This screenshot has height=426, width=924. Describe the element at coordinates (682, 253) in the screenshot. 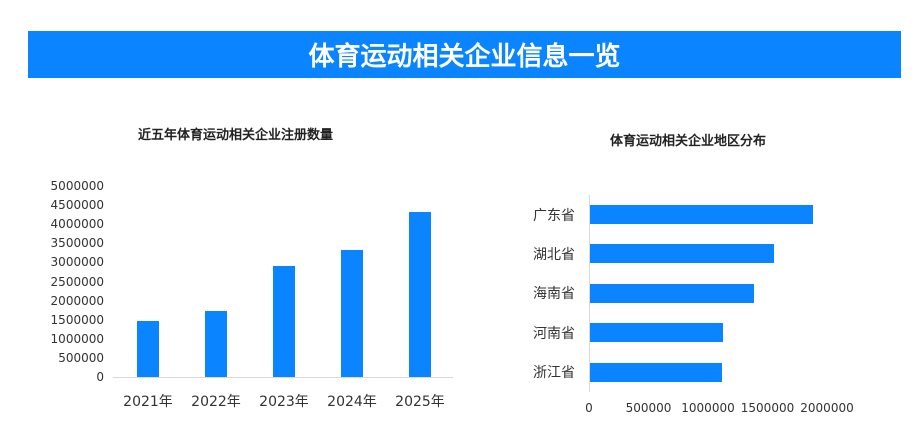

I see `bar-湖北省` at that location.